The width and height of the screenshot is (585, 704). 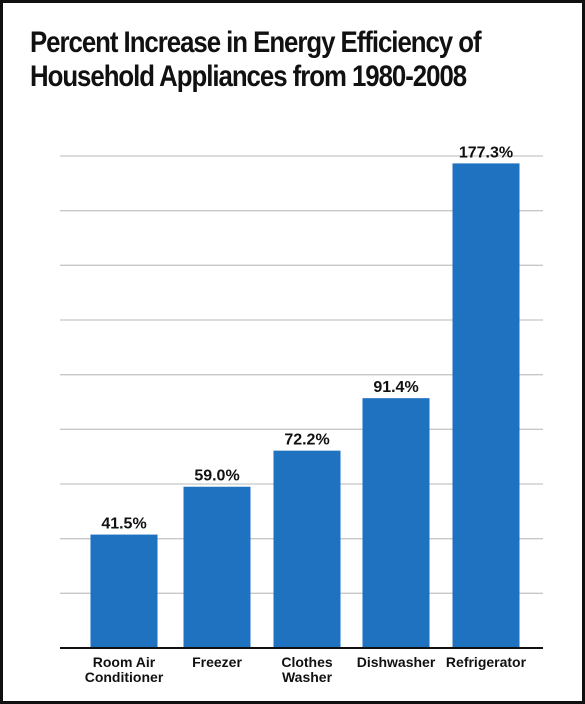 What do you see at coordinates (307, 669) in the screenshot?
I see `tick-label: Clothes Washer` at bounding box center [307, 669].